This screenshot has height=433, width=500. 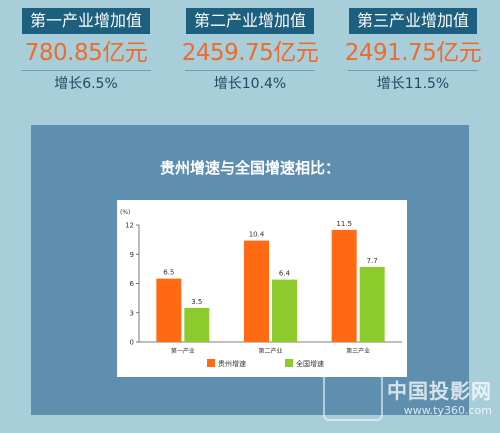 I want to click on stat-secondary-industry: 第二产业增加值 2459.75亿元 增长10.4%, so click(x=250, y=51).